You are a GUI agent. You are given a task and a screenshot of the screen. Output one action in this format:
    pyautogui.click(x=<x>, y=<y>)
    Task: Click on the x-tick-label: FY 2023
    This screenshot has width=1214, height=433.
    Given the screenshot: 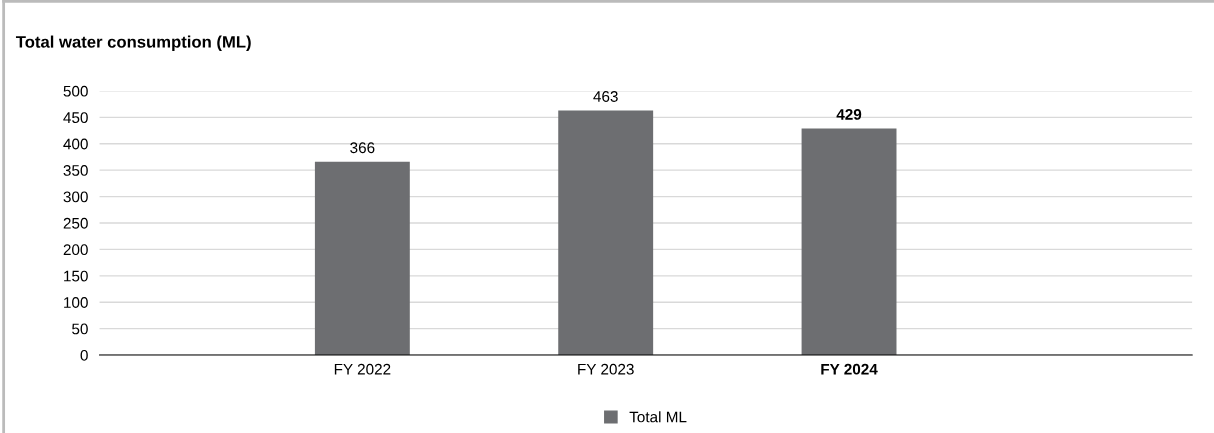 What is the action you would take?
    pyautogui.click(x=606, y=369)
    